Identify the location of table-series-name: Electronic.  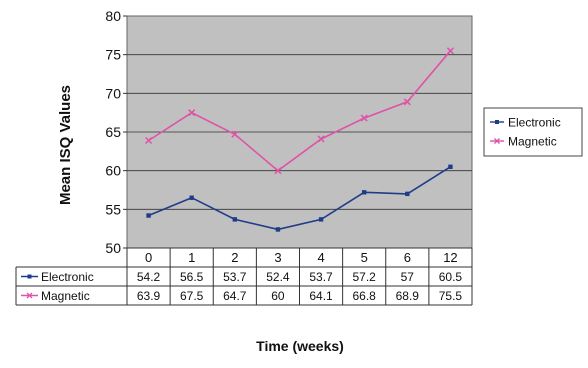
(67, 277).